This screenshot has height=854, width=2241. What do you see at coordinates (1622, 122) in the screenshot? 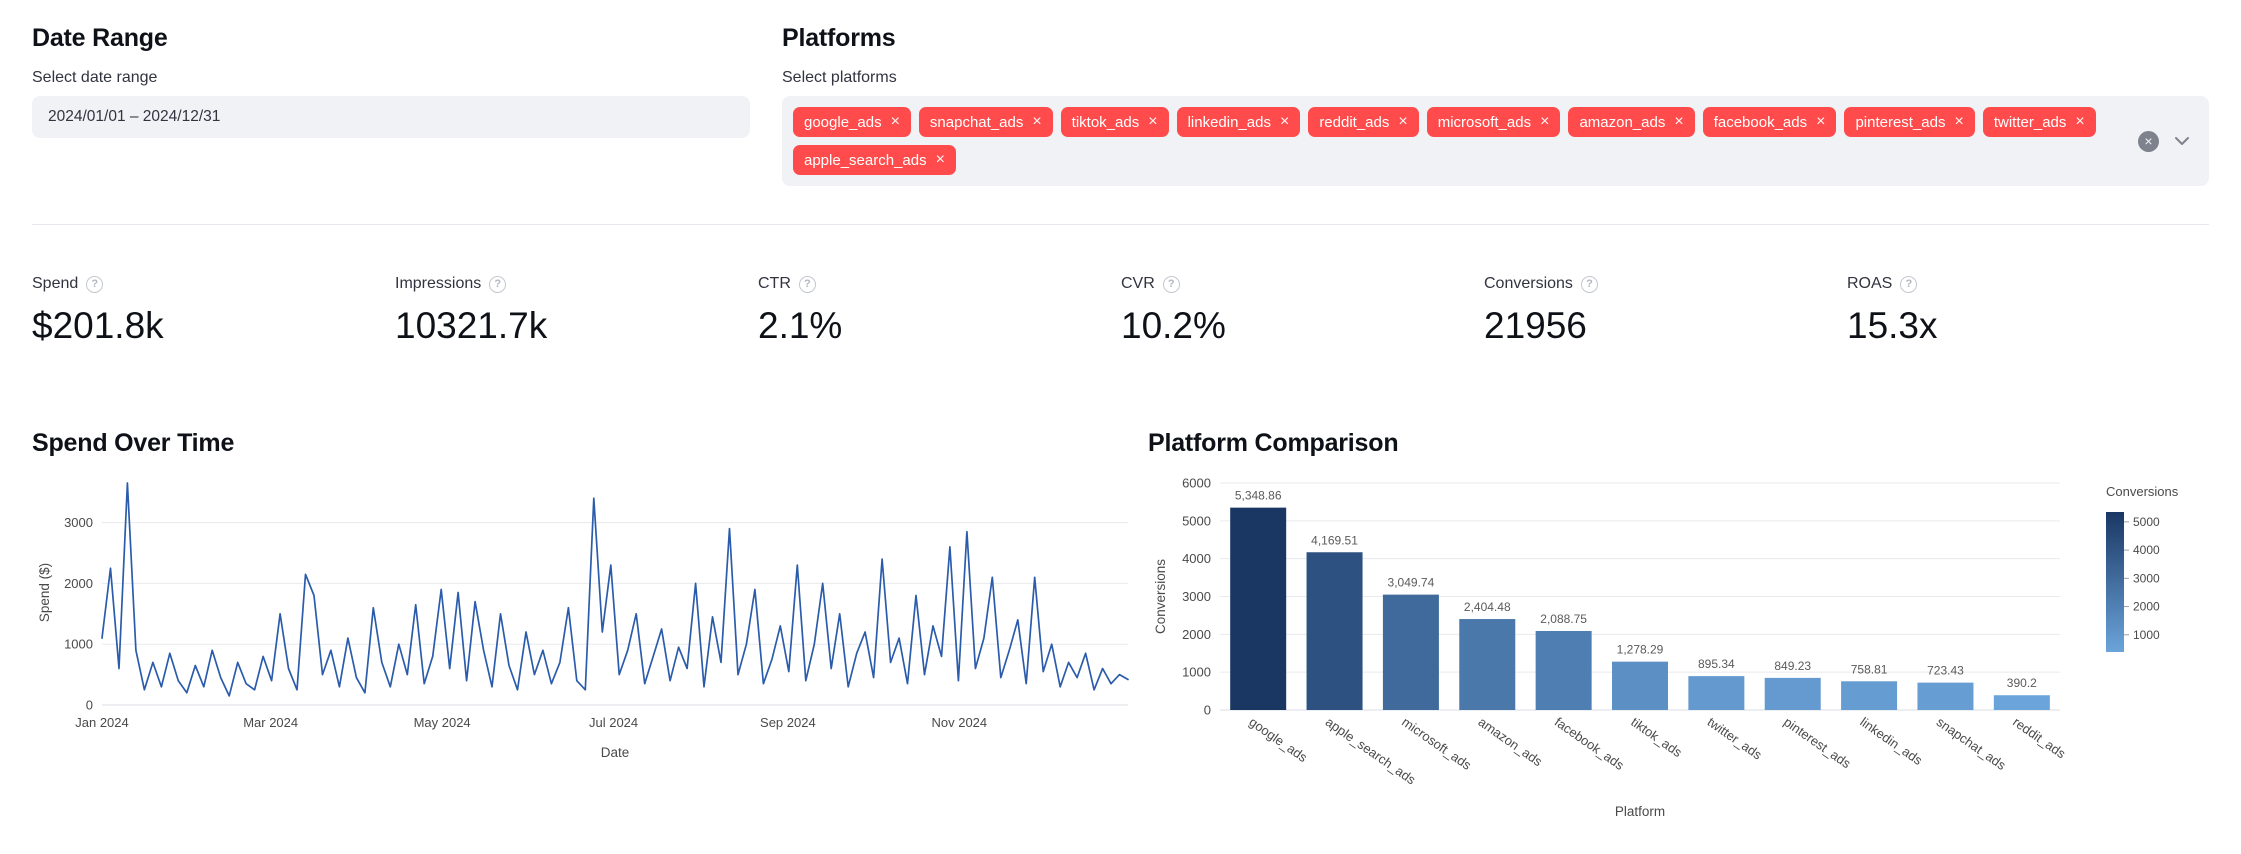
I see `platform-tag-label: amazon_ads` at bounding box center [1622, 122].